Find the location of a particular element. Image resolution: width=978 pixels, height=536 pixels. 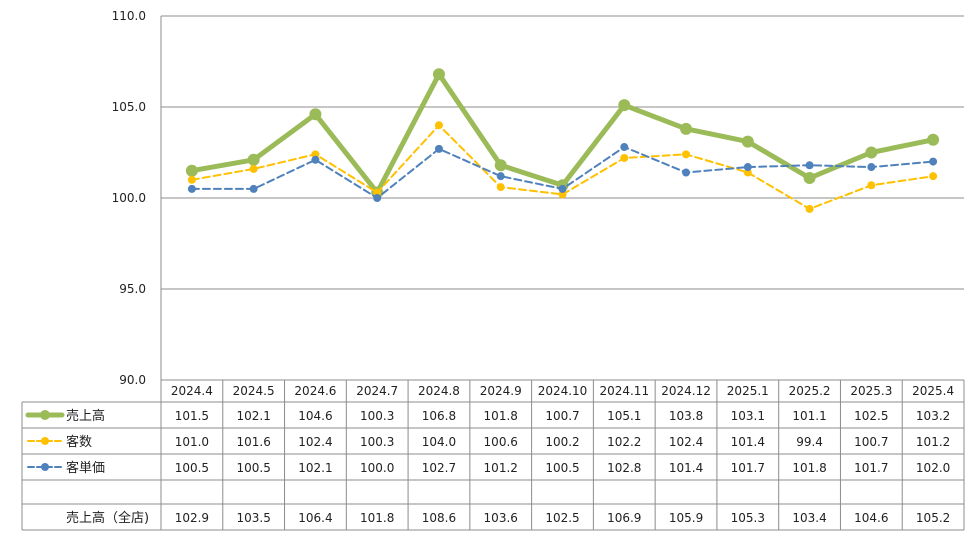

table-value: 100.7 is located at coordinates (562, 416).